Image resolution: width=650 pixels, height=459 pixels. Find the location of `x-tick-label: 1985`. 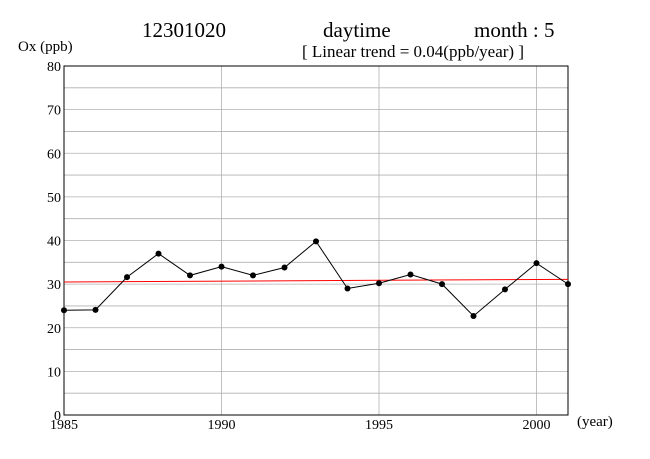

x-tick-label: 1985 is located at coordinates (64, 425).